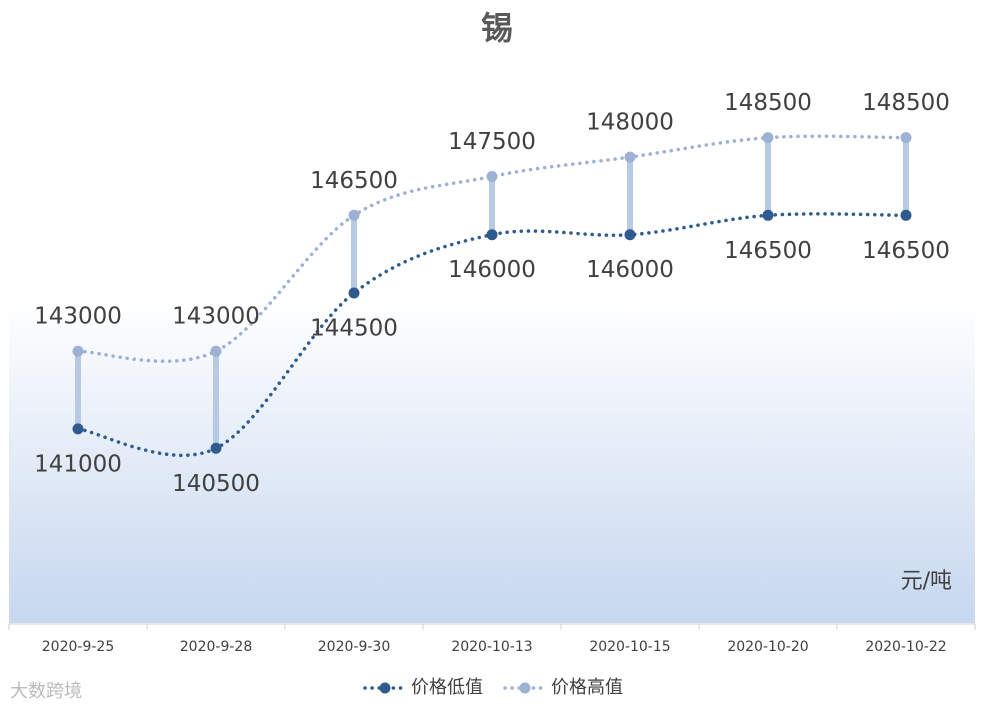 Image resolution: width=994 pixels, height=712 pixels. I want to click on x-tick-label: 2020-9-25, so click(78, 647).